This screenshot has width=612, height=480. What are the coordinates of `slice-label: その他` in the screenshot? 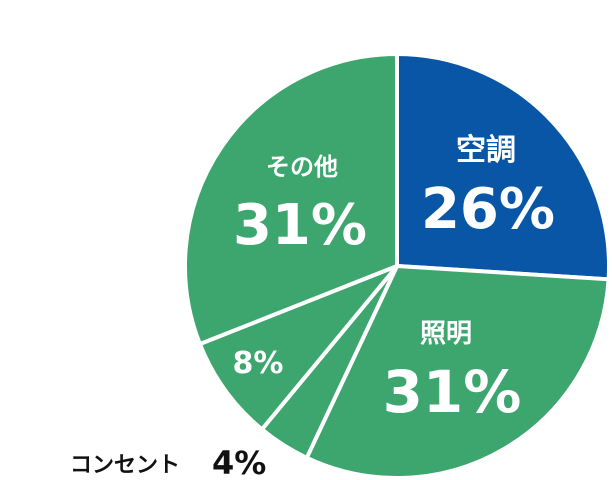 It's located at (302, 167).